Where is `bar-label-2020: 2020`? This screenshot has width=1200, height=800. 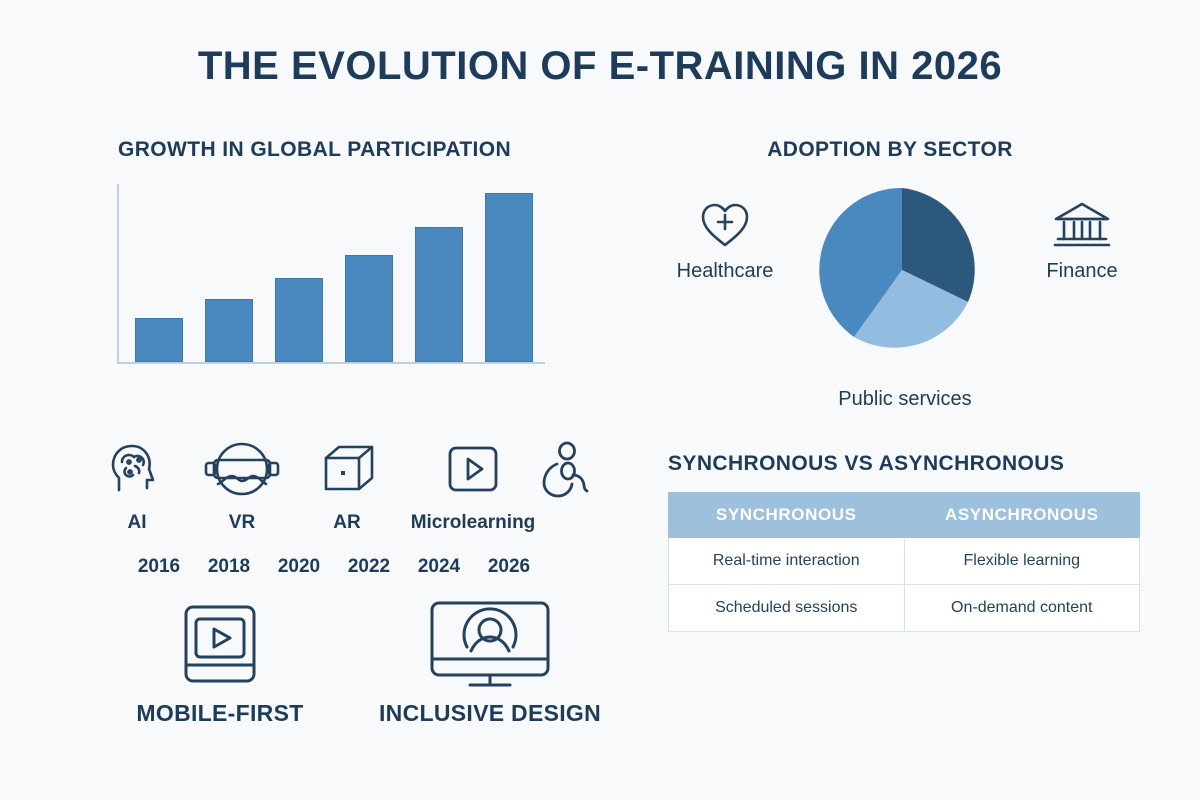 bar-label-2020: 2020 is located at coordinates (299, 566).